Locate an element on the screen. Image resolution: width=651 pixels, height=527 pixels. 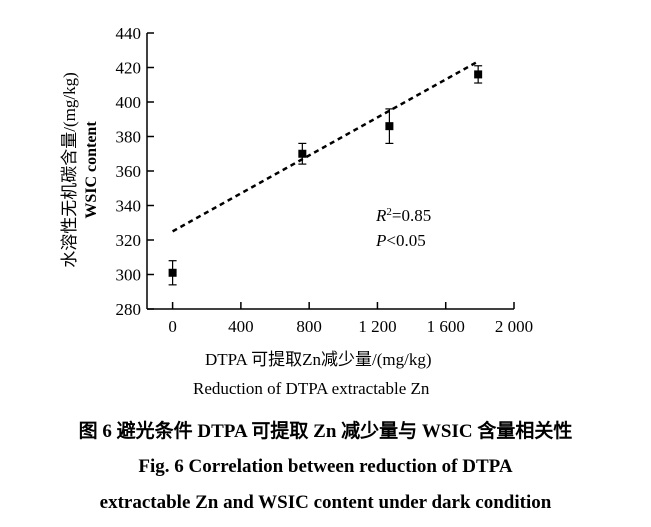
x-axis-ticks: 0 400 800 1 200 1 600 2 000 is located at coordinates (350, 319).